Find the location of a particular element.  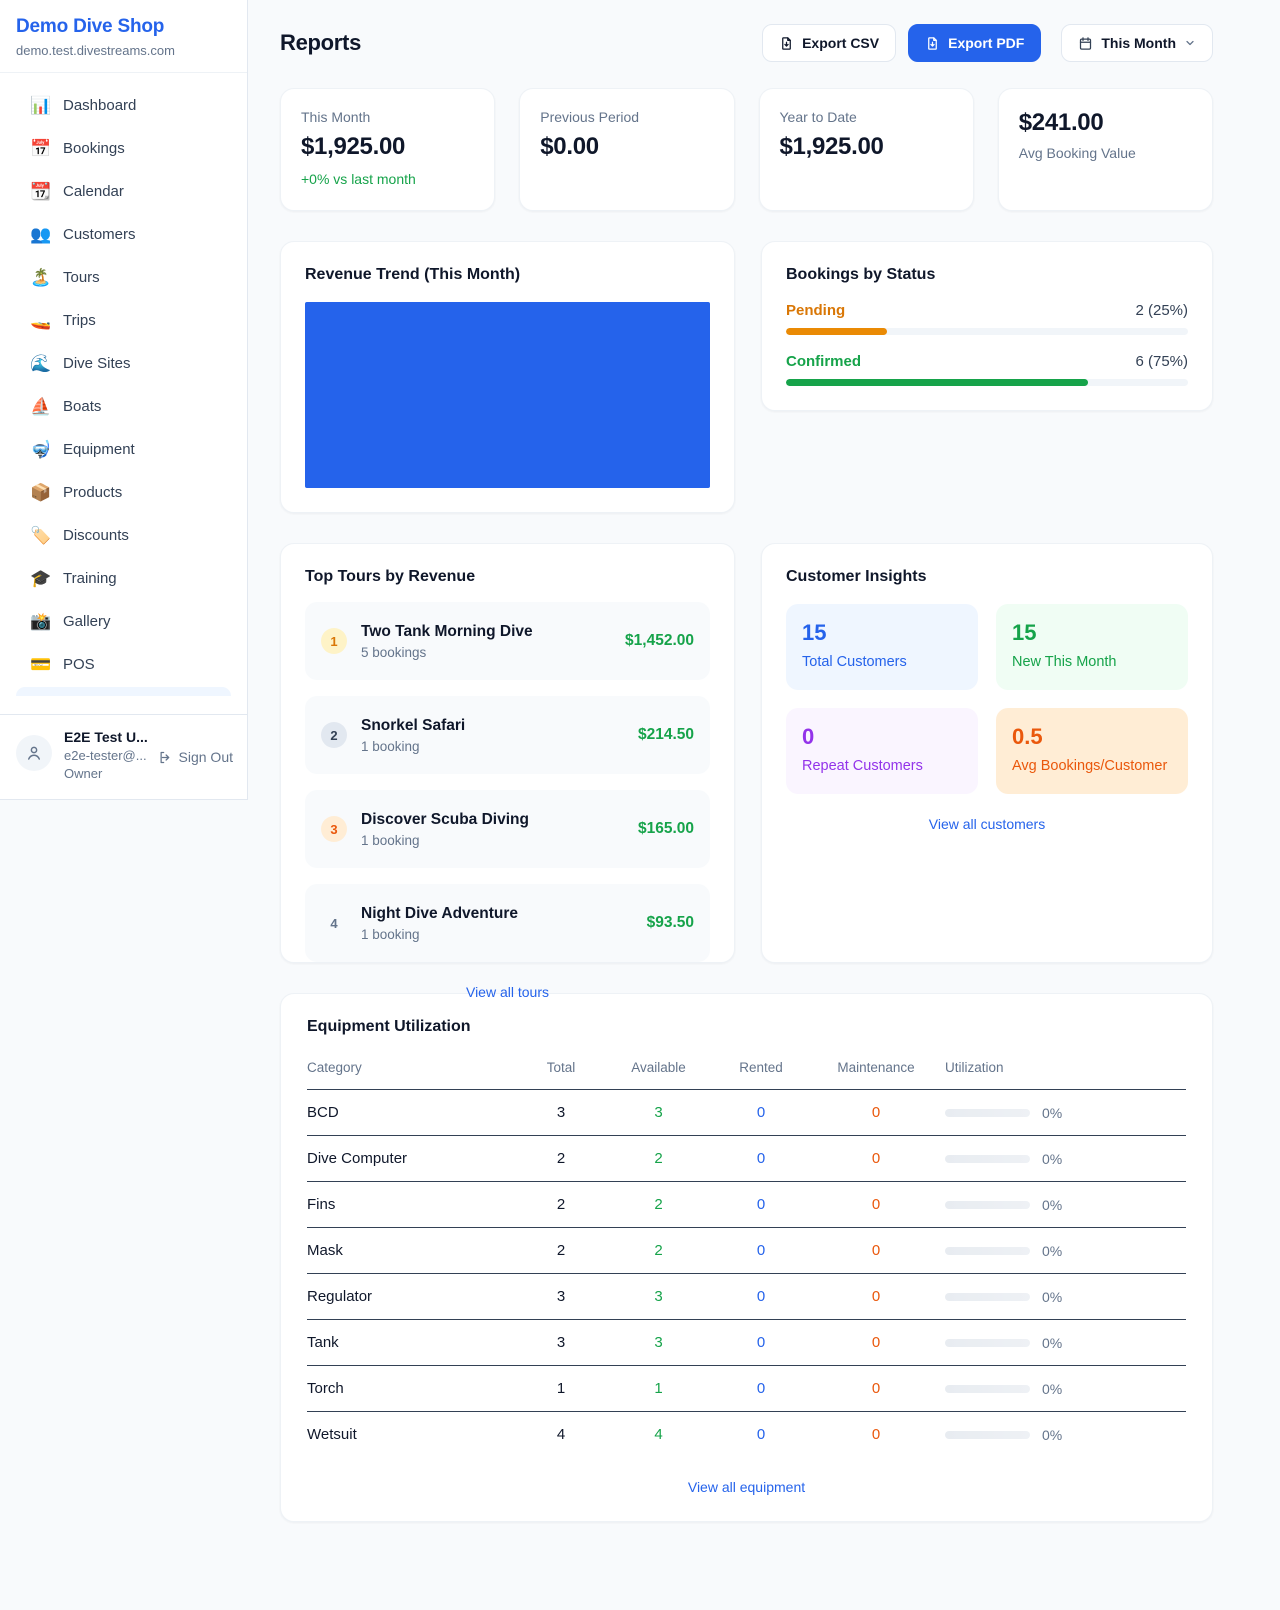

sidebar-item-training: 🎓 Training is located at coordinates (123, 578).